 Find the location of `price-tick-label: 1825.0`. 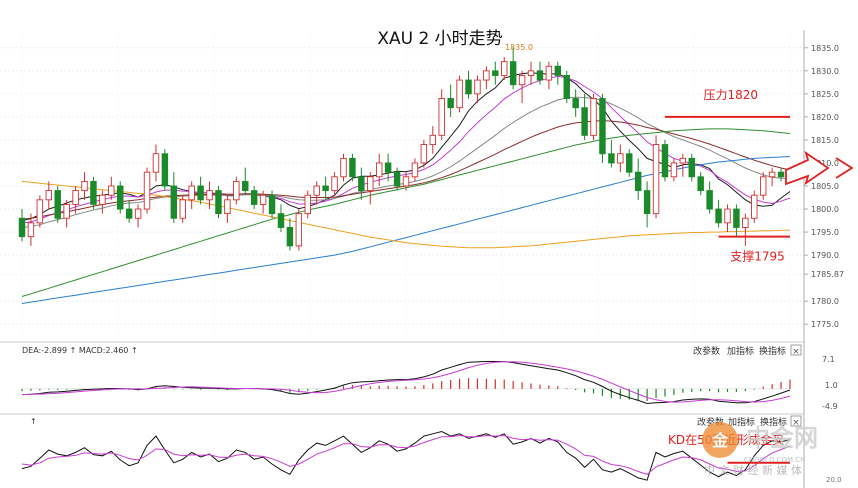

price-tick-label: 1825.0 is located at coordinates (825, 94).